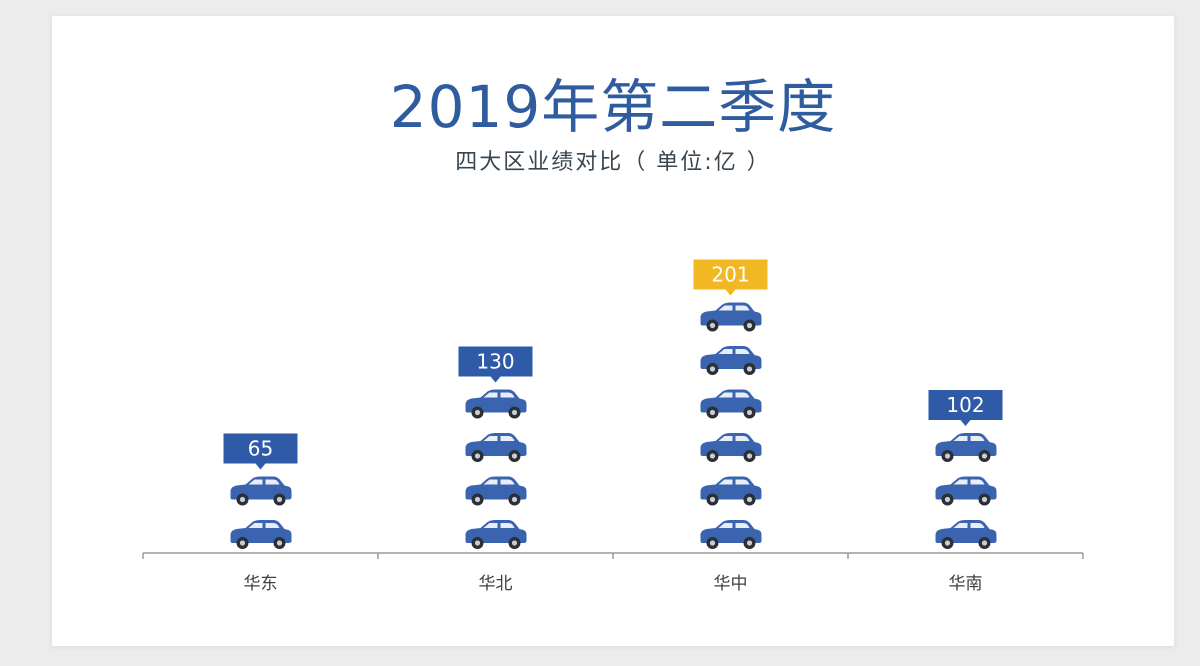 The image size is (1200, 666). What do you see at coordinates (261, 584) in the screenshot?
I see `x-tick-label: 华东` at bounding box center [261, 584].